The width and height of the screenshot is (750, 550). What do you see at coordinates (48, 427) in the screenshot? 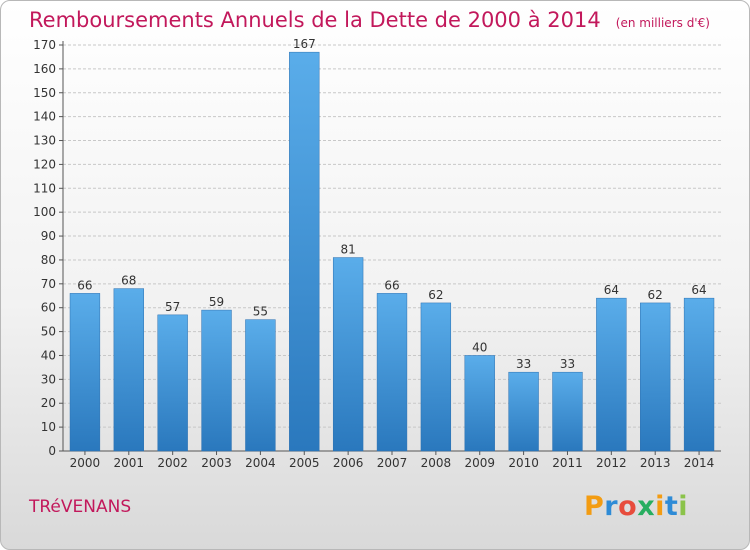
I see `y-tick-label: 10` at bounding box center [48, 427].